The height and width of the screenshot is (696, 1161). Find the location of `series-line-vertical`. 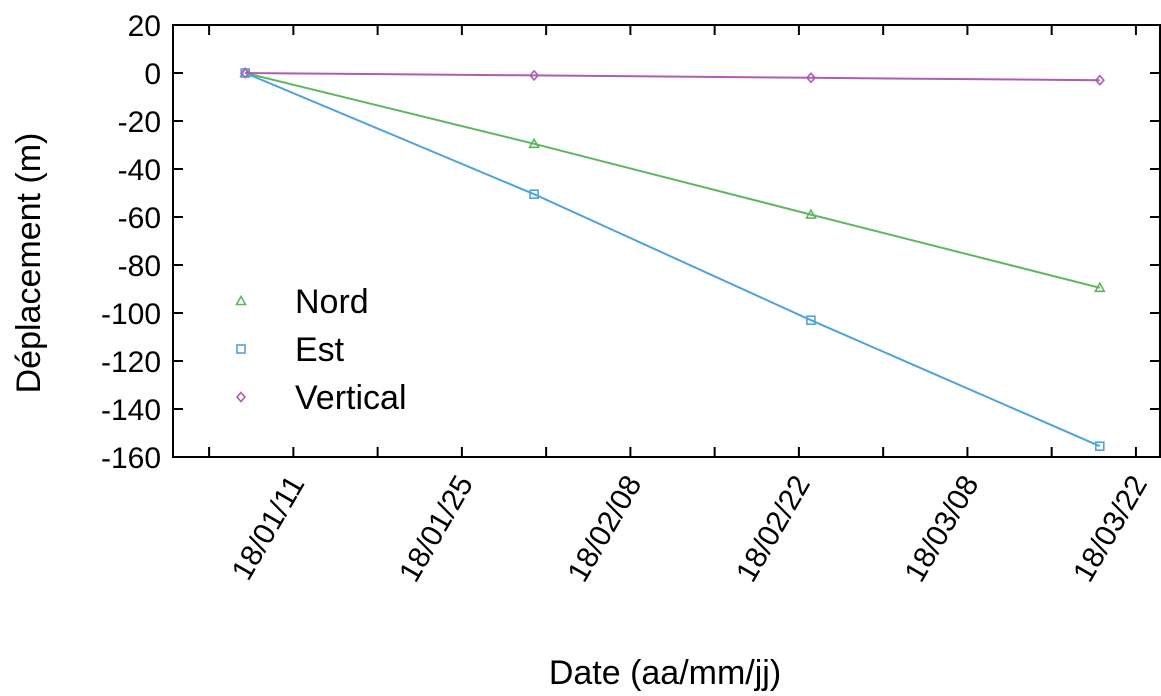

series-line-vertical is located at coordinates (672, 77).